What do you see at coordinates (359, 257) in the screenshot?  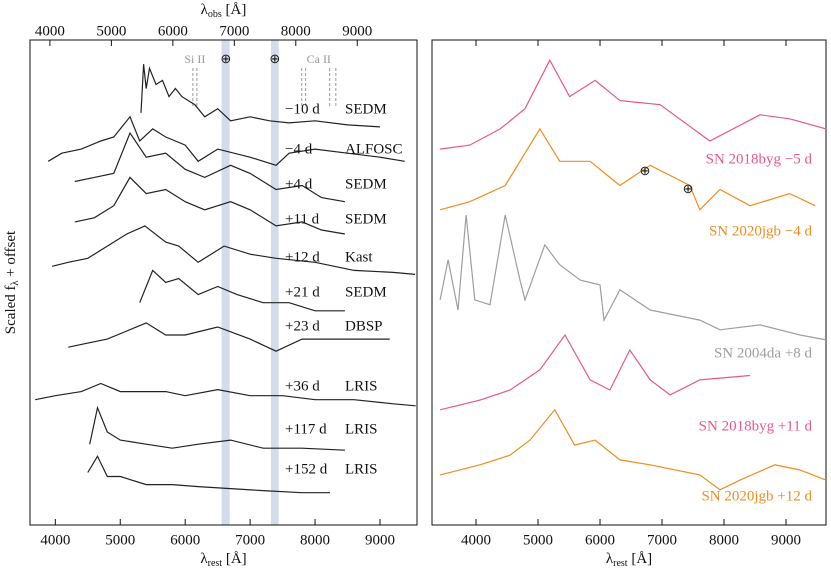 I see `instrument-label: Kast` at bounding box center [359, 257].